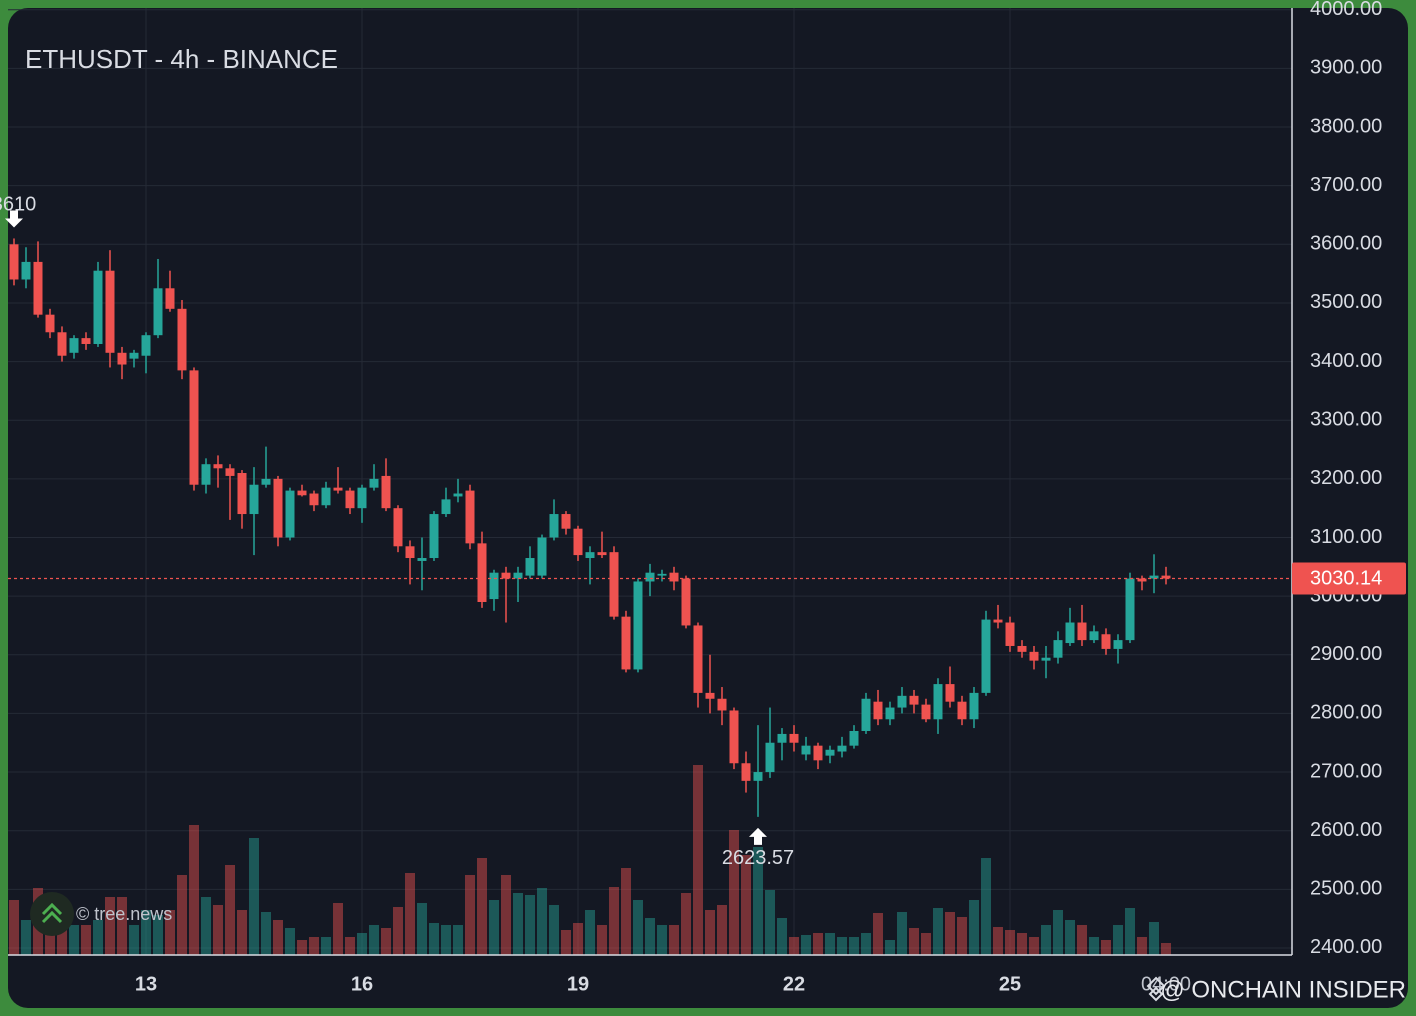 The image size is (1416, 1016). Describe the element at coordinates (1346, 185) in the screenshot. I see `y-tick-label: 3700.00` at that location.